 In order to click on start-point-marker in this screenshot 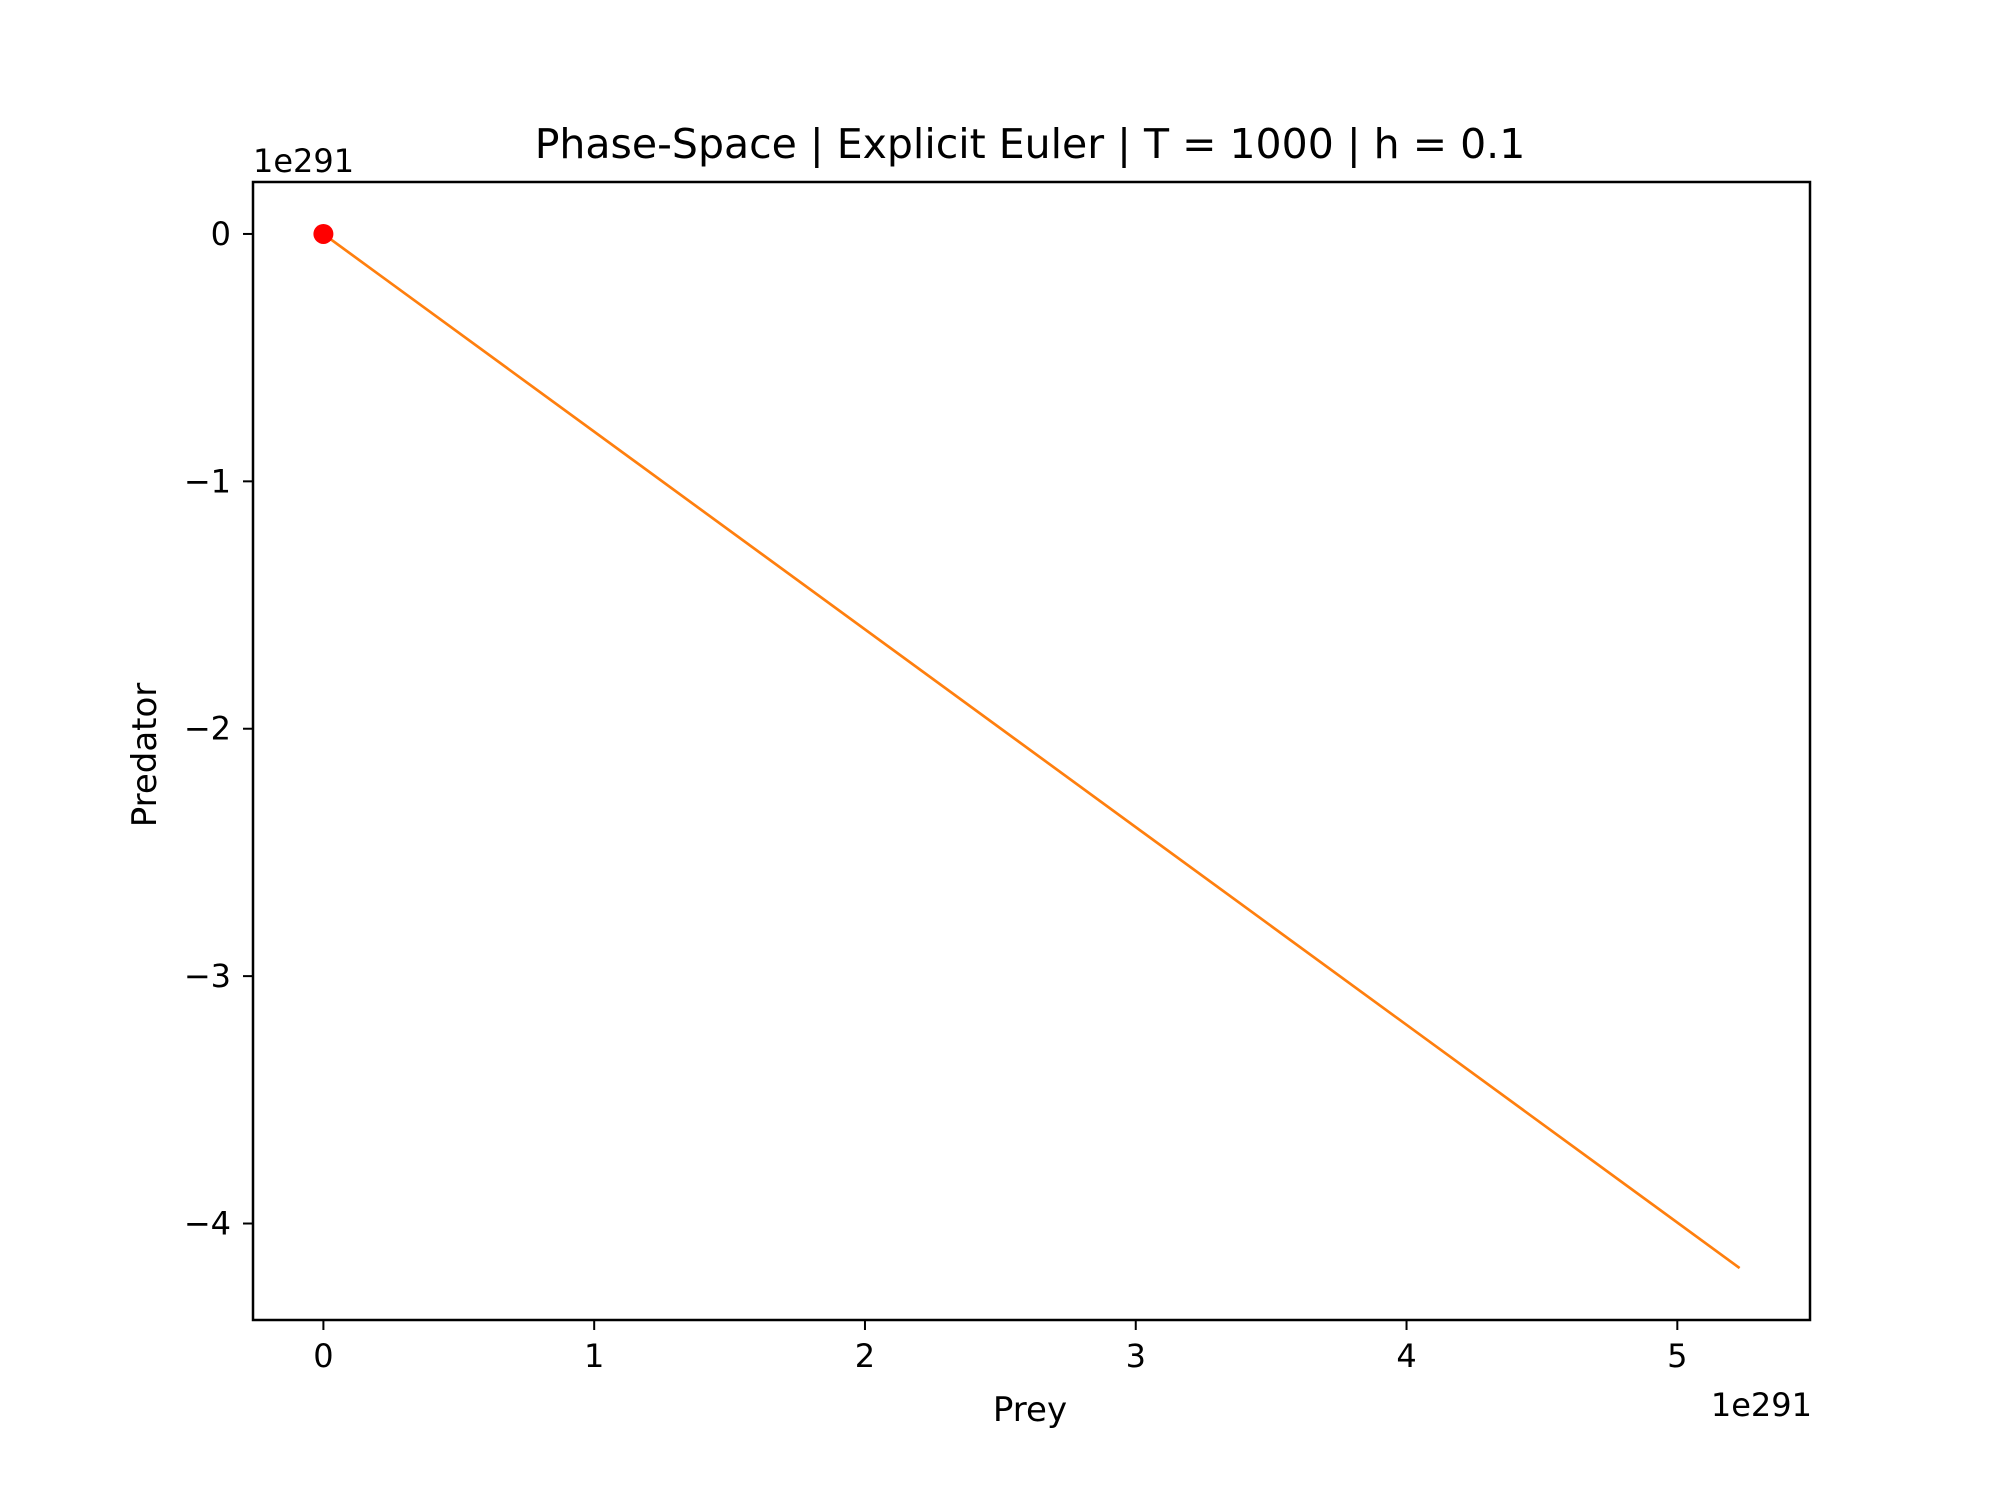, I will do `click(323, 233)`.